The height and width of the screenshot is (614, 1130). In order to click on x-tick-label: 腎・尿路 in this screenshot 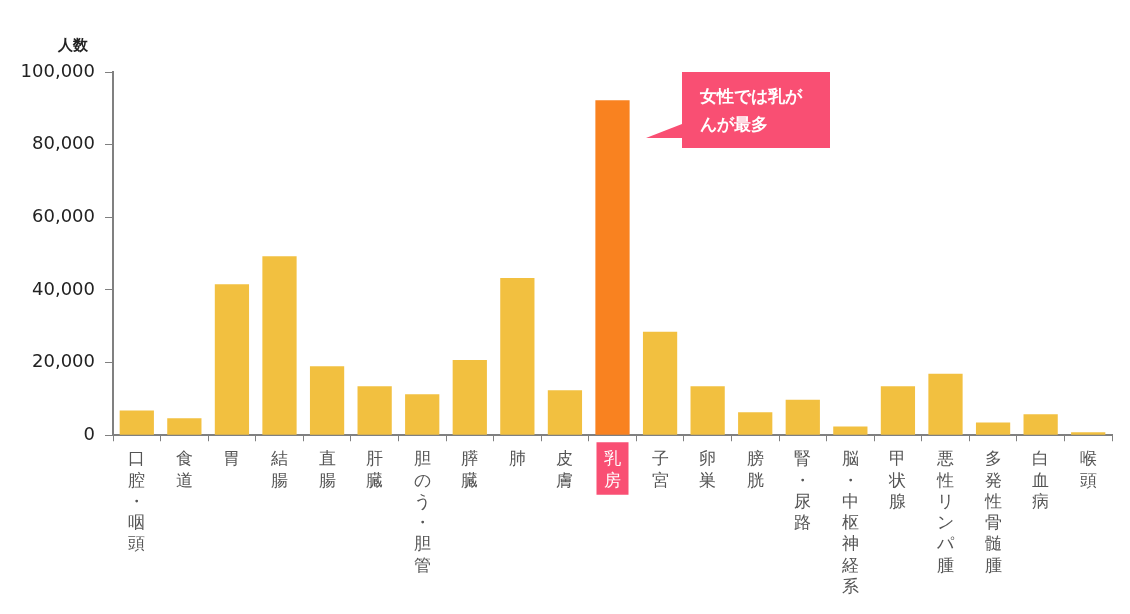, I will do `click(803, 490)`.